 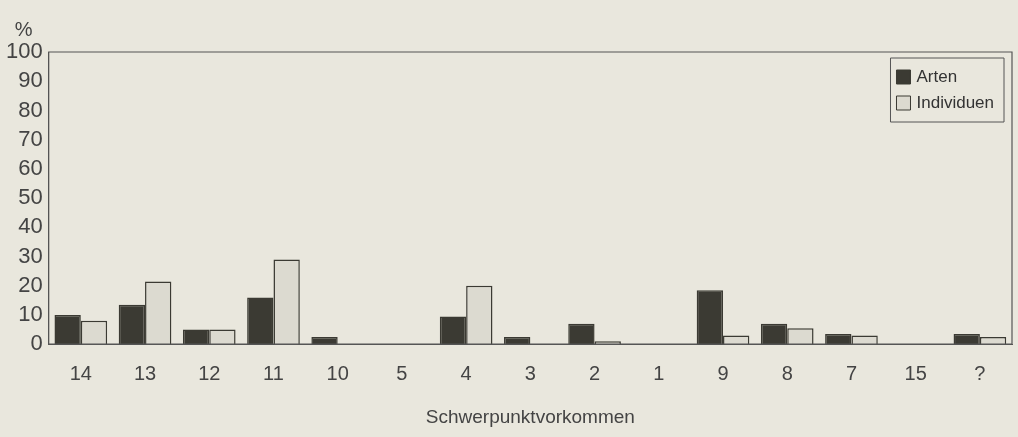 What do you see at coordinates (30, 167) in the screenshot?
I see `y-tick-label: 60` at bounding box center [30, 167].